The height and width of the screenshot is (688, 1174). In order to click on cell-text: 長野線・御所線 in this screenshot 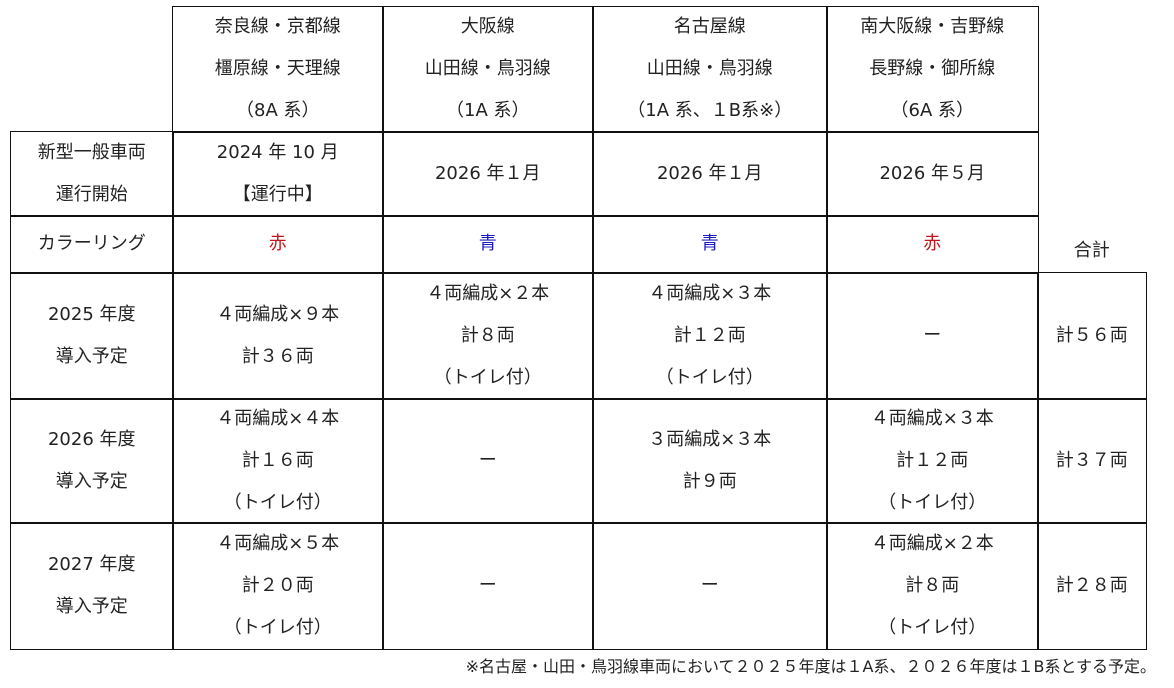, I will do `click(932, 69)`.